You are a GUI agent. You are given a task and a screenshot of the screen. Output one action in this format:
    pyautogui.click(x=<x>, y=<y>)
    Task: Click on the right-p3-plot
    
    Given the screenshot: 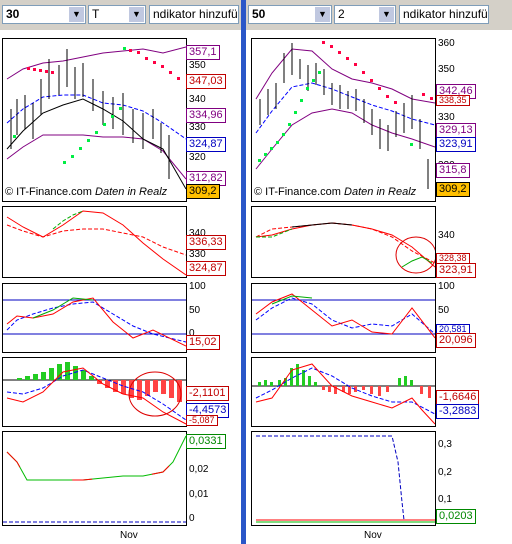 What is the action you would take?
    pyautogui.click(x=343, y=316)
    